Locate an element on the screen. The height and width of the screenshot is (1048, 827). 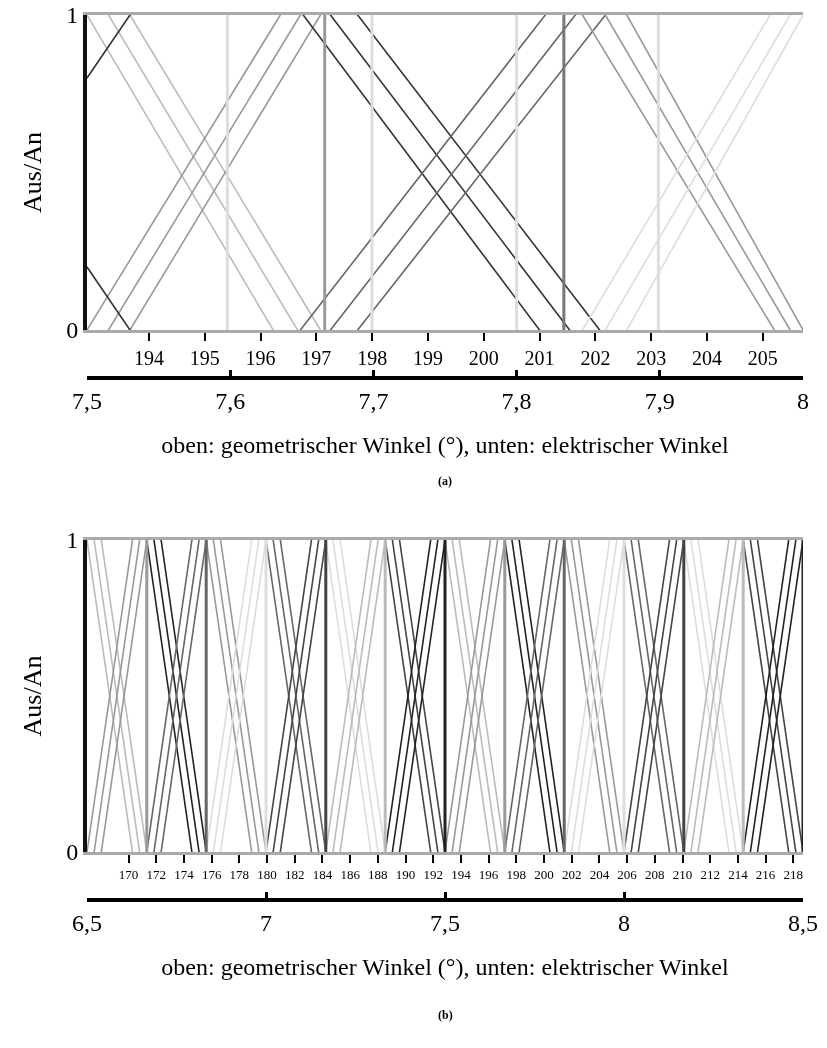
x2-tick-label: 212 is located at coordinates (710, 874).